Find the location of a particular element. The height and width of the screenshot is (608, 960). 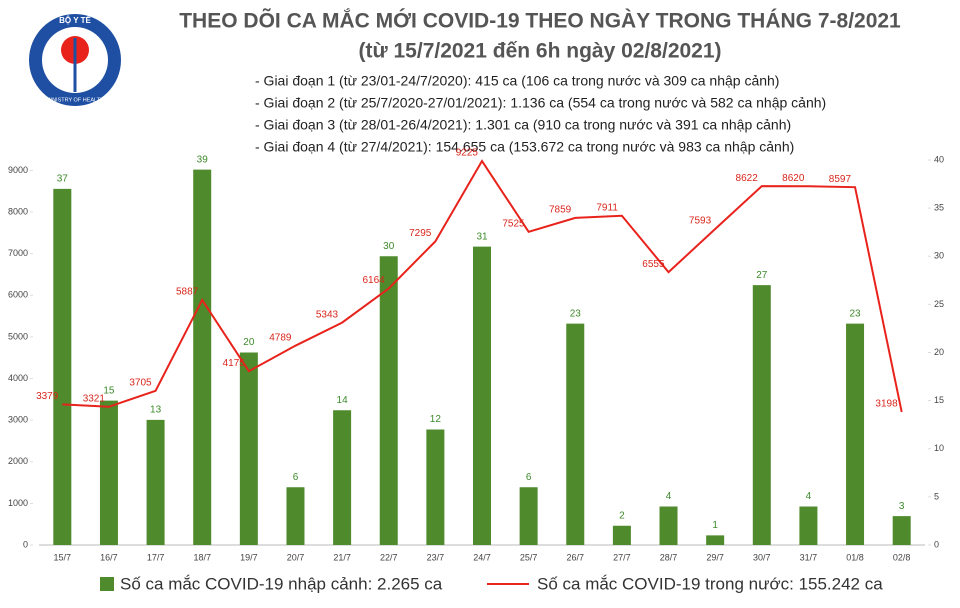

y2-tick-label: 30 is located at coordinates (939, 256).